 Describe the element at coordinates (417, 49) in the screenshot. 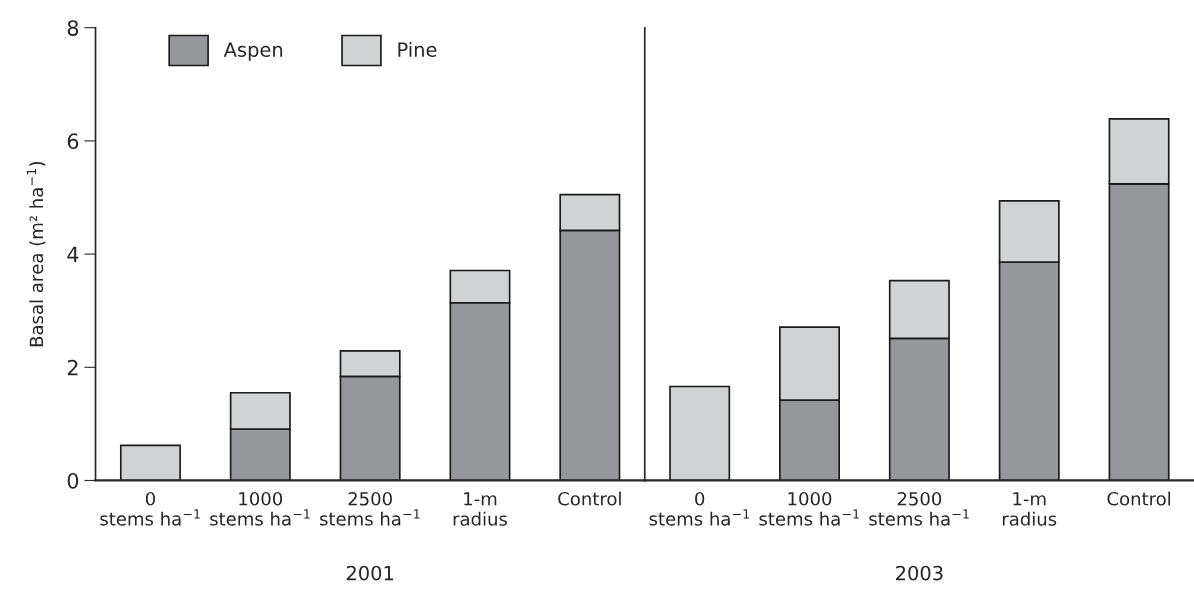

I see `legend-label: Pine` at that location.